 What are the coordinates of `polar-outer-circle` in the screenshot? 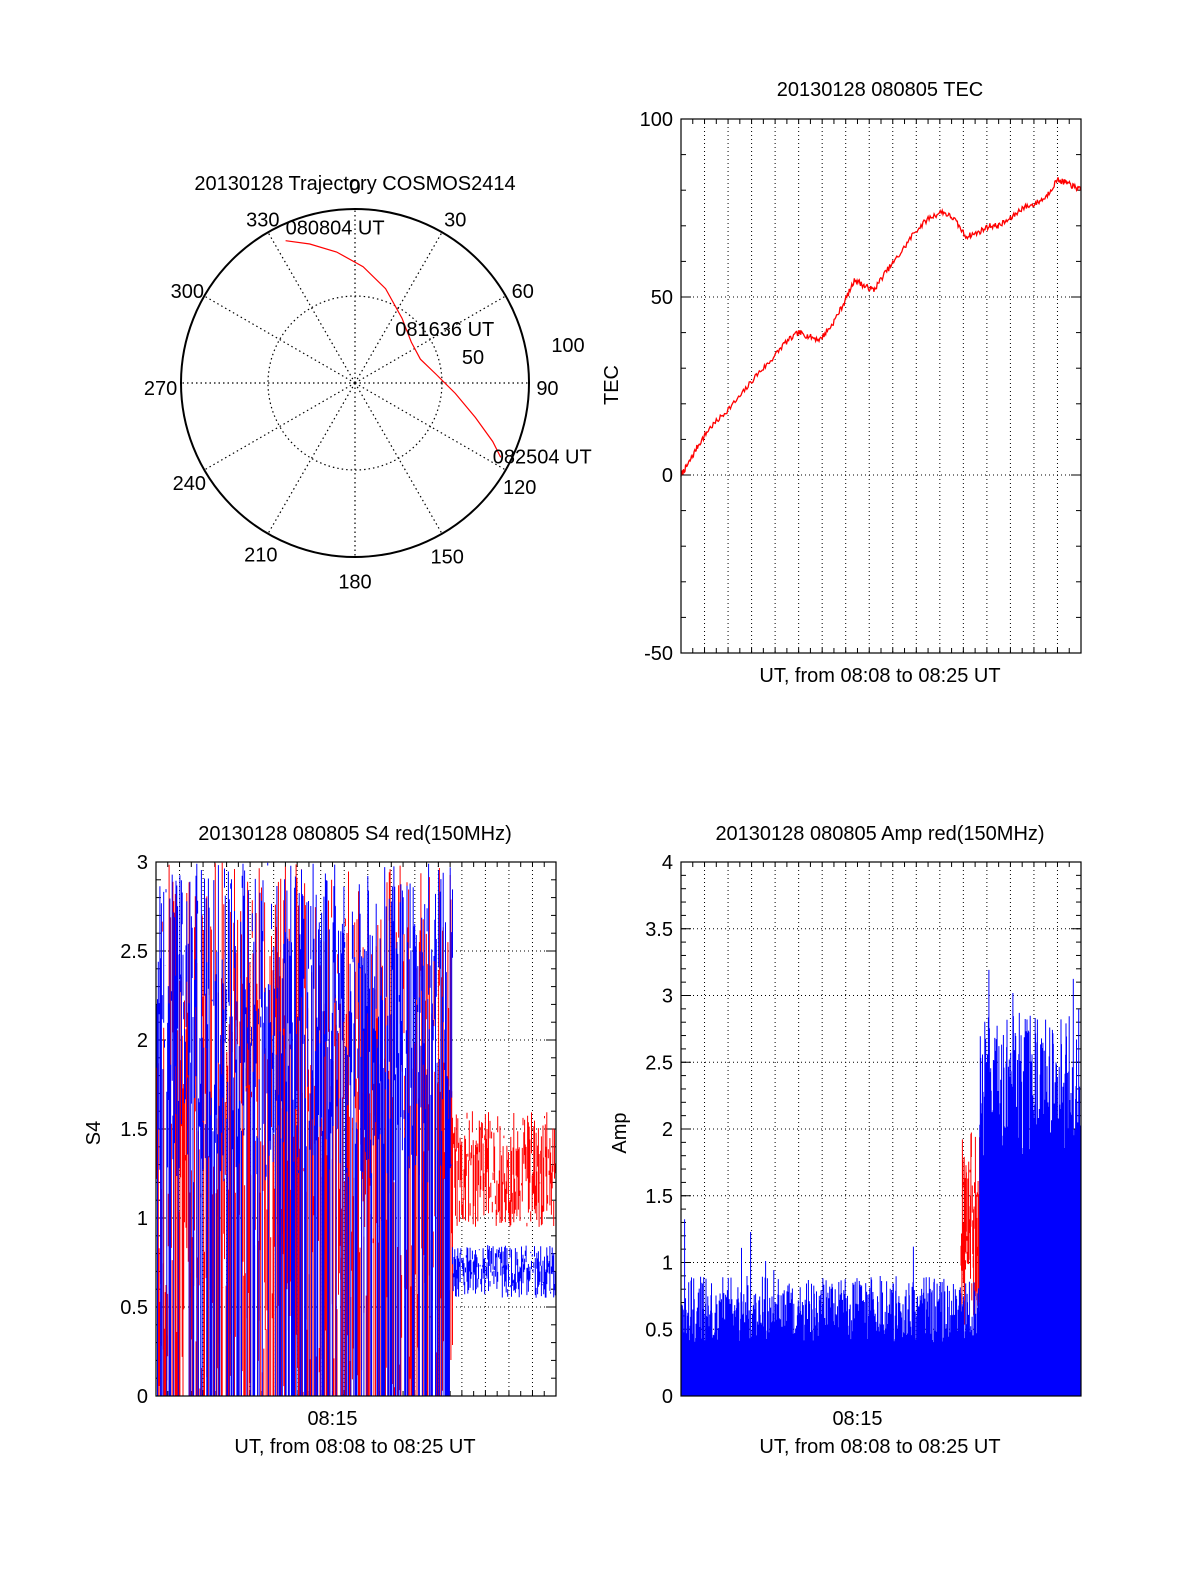 It's located at (355, 383).